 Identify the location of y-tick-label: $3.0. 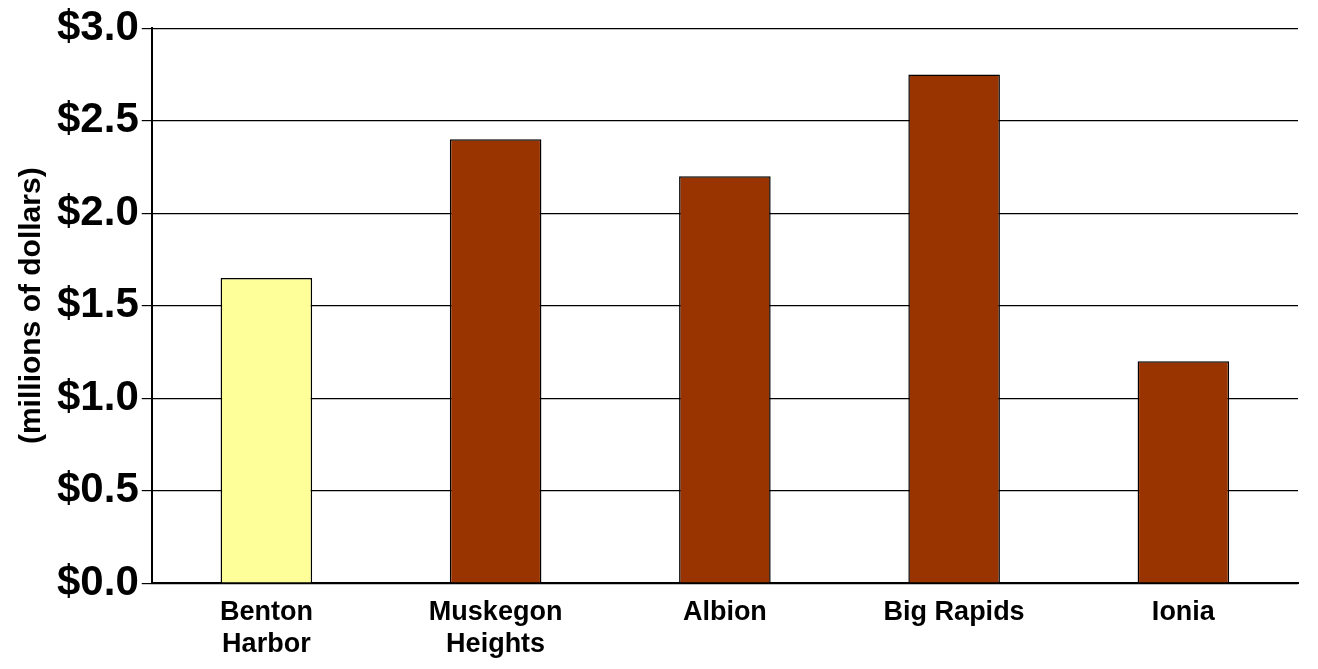
(97, 25).